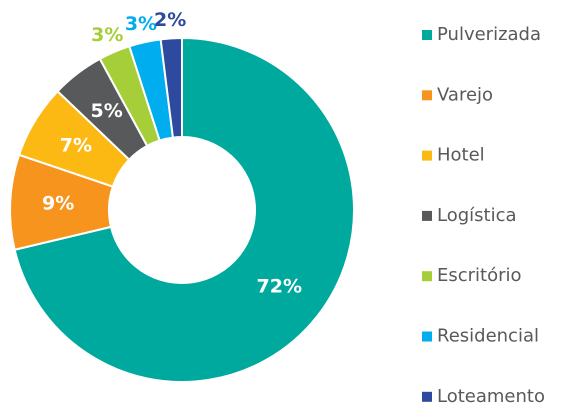  What do you see at coordinates (479, 275) in the screenshot?
I see `legend-label: Escritório` at bounding box center [479, 275].